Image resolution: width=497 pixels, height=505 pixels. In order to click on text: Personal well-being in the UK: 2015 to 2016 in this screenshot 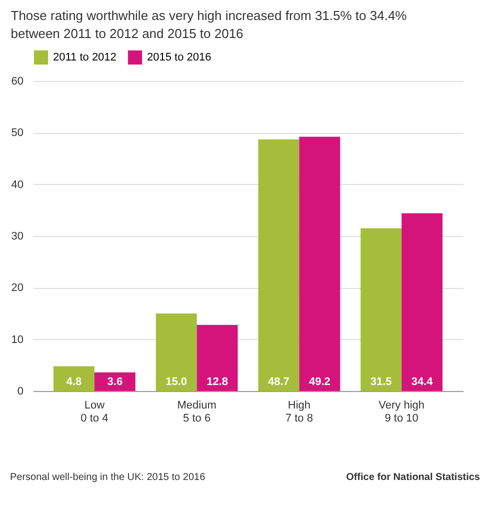, I will do `click(108, 477)`.